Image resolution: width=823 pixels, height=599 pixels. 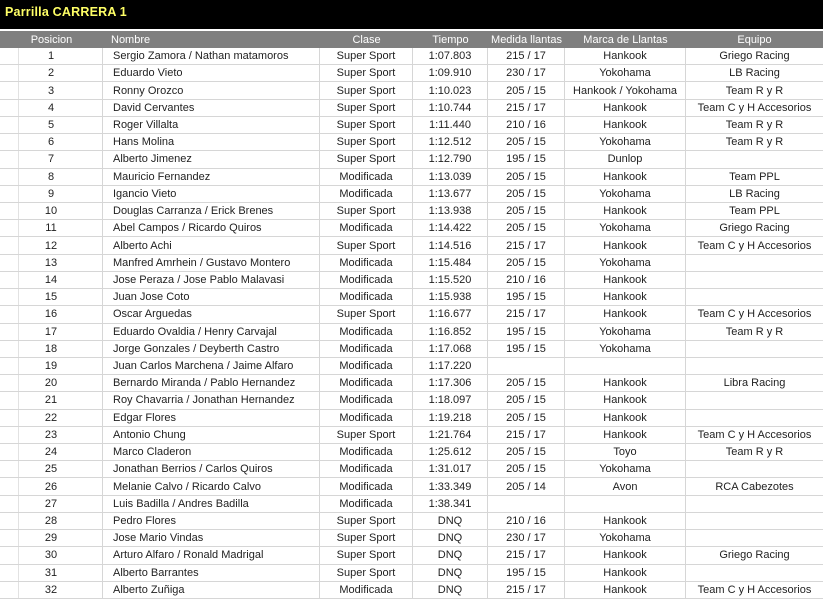 What do you see at coordinates (51, 589) in the screenshot?
I see `cell-posicion: 32` at bounding box center [51, 589].